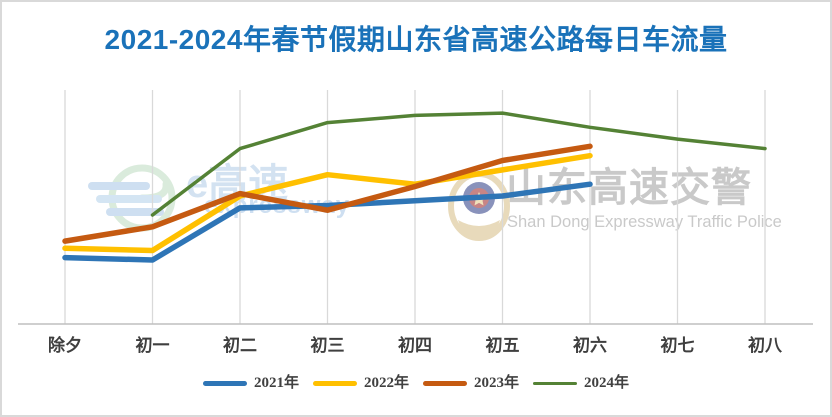 The image size is (832, 417). What do you see at coordinates (479, 206) in the screenshot?
I see `police-badge-icon` at bounding box center [479, 206].